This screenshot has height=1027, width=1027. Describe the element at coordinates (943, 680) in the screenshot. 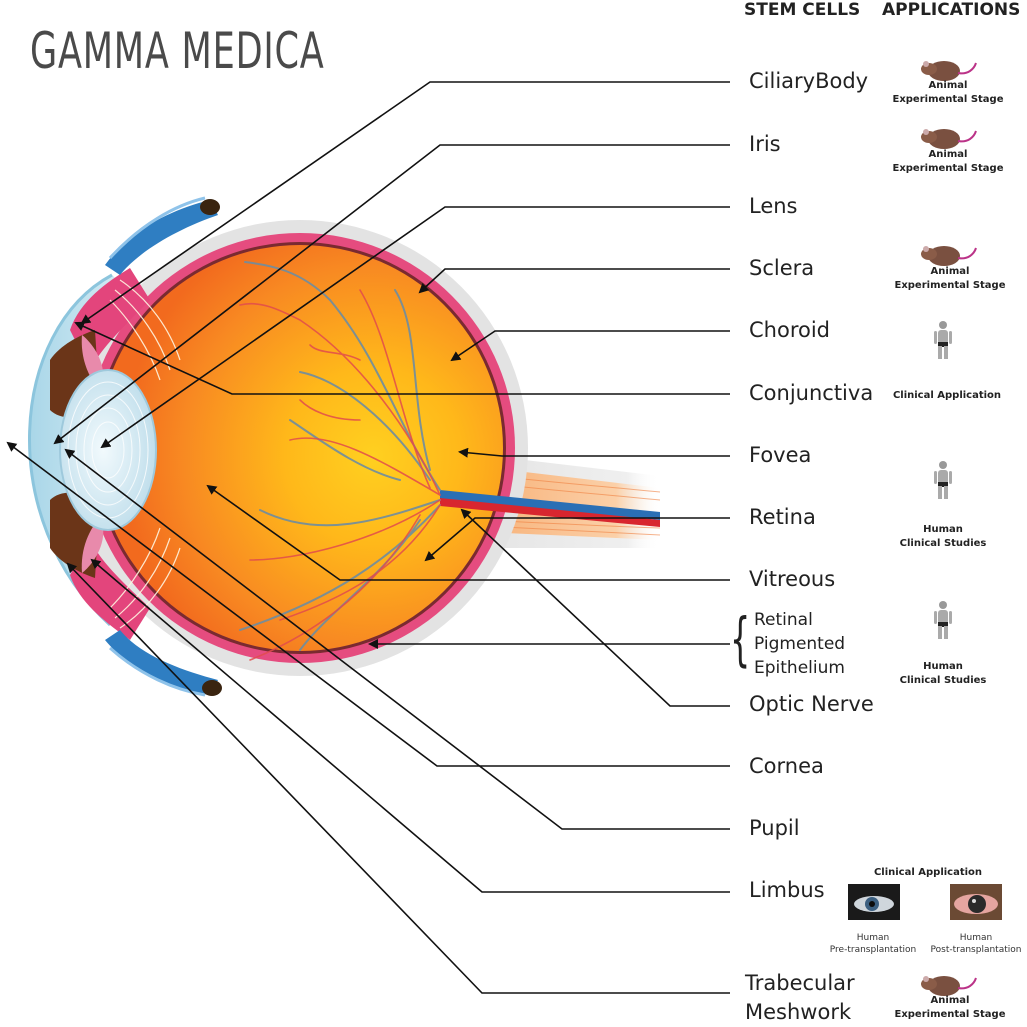

I see `app-rpe-line2: Clinical Studies` at that location.